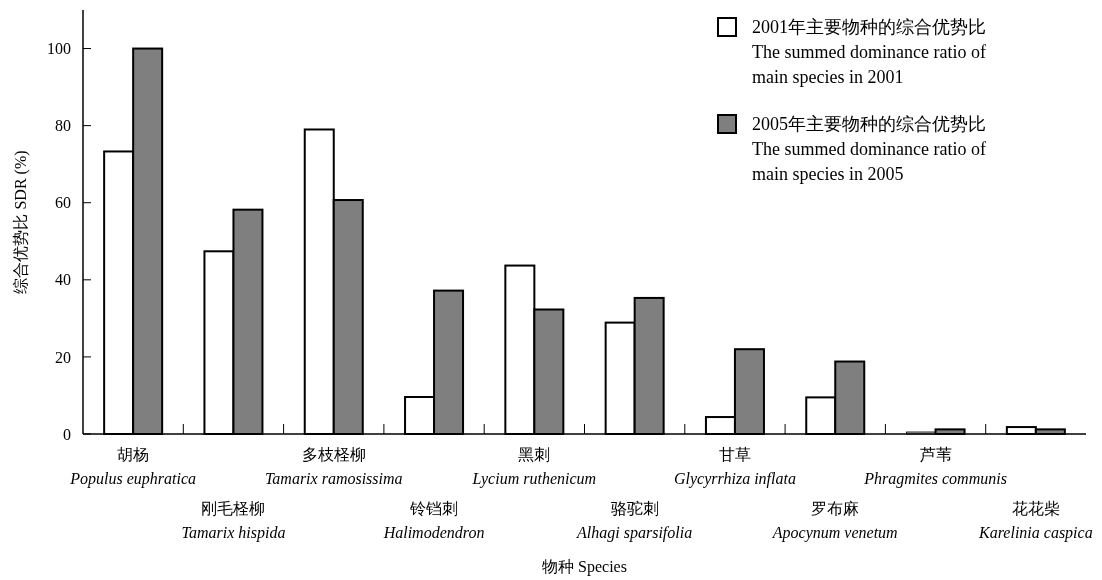 This screenshot has width=1102, height=580. Describe the element at coordinates (1035, 521) in the screenshot. I see `x-tick-label: 花花柴 Karelinia caspica` at that location.